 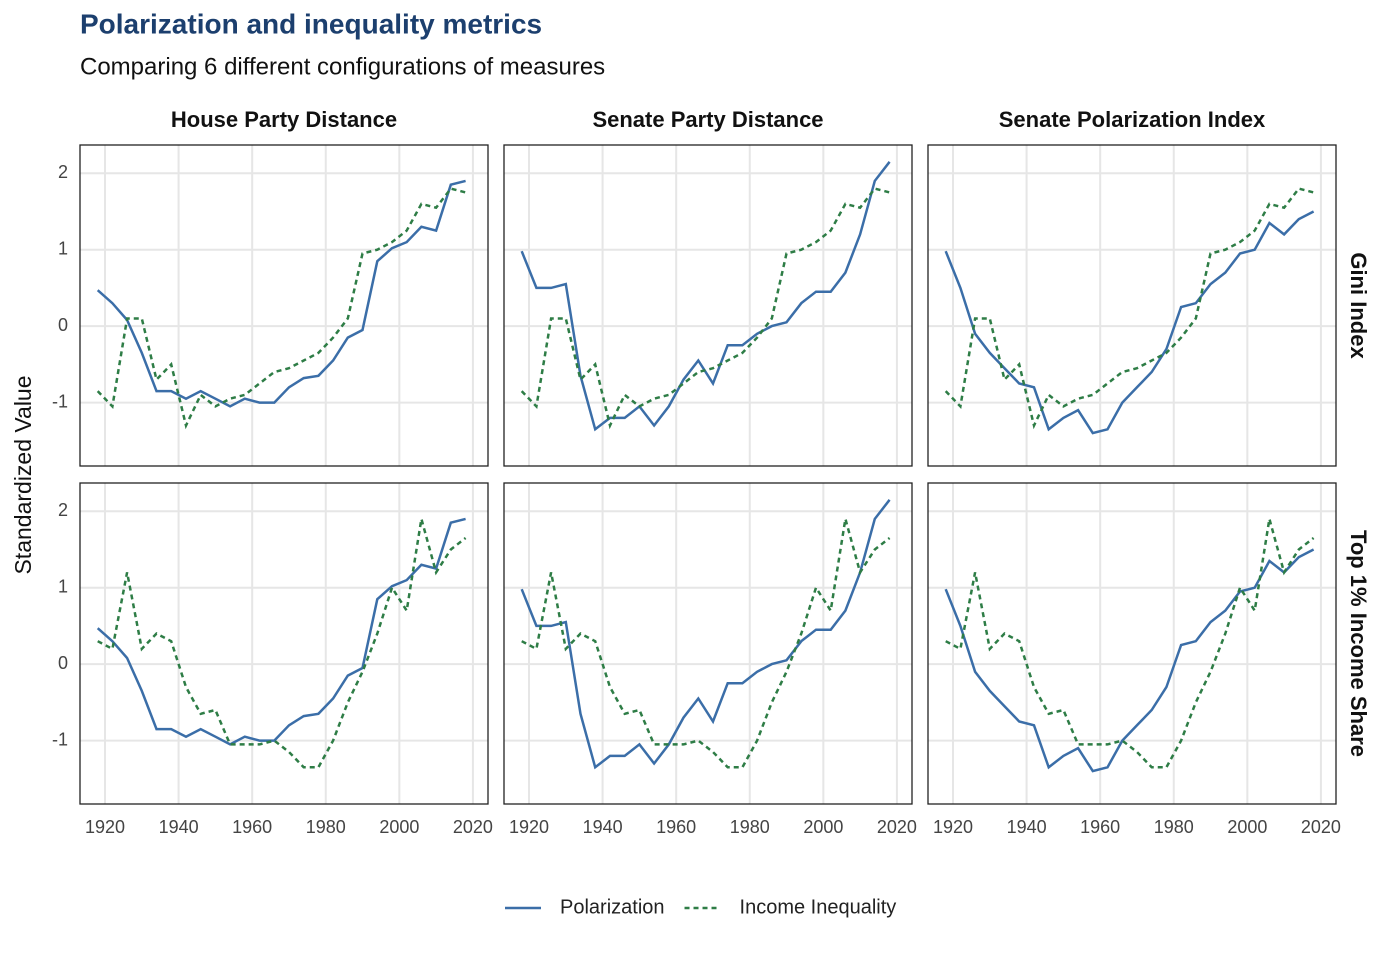 What do you see at coordinates (707, 119) in the screenshot?
I see `facet-column-title: Senate Party Distance` at bounding box center [707, 119].